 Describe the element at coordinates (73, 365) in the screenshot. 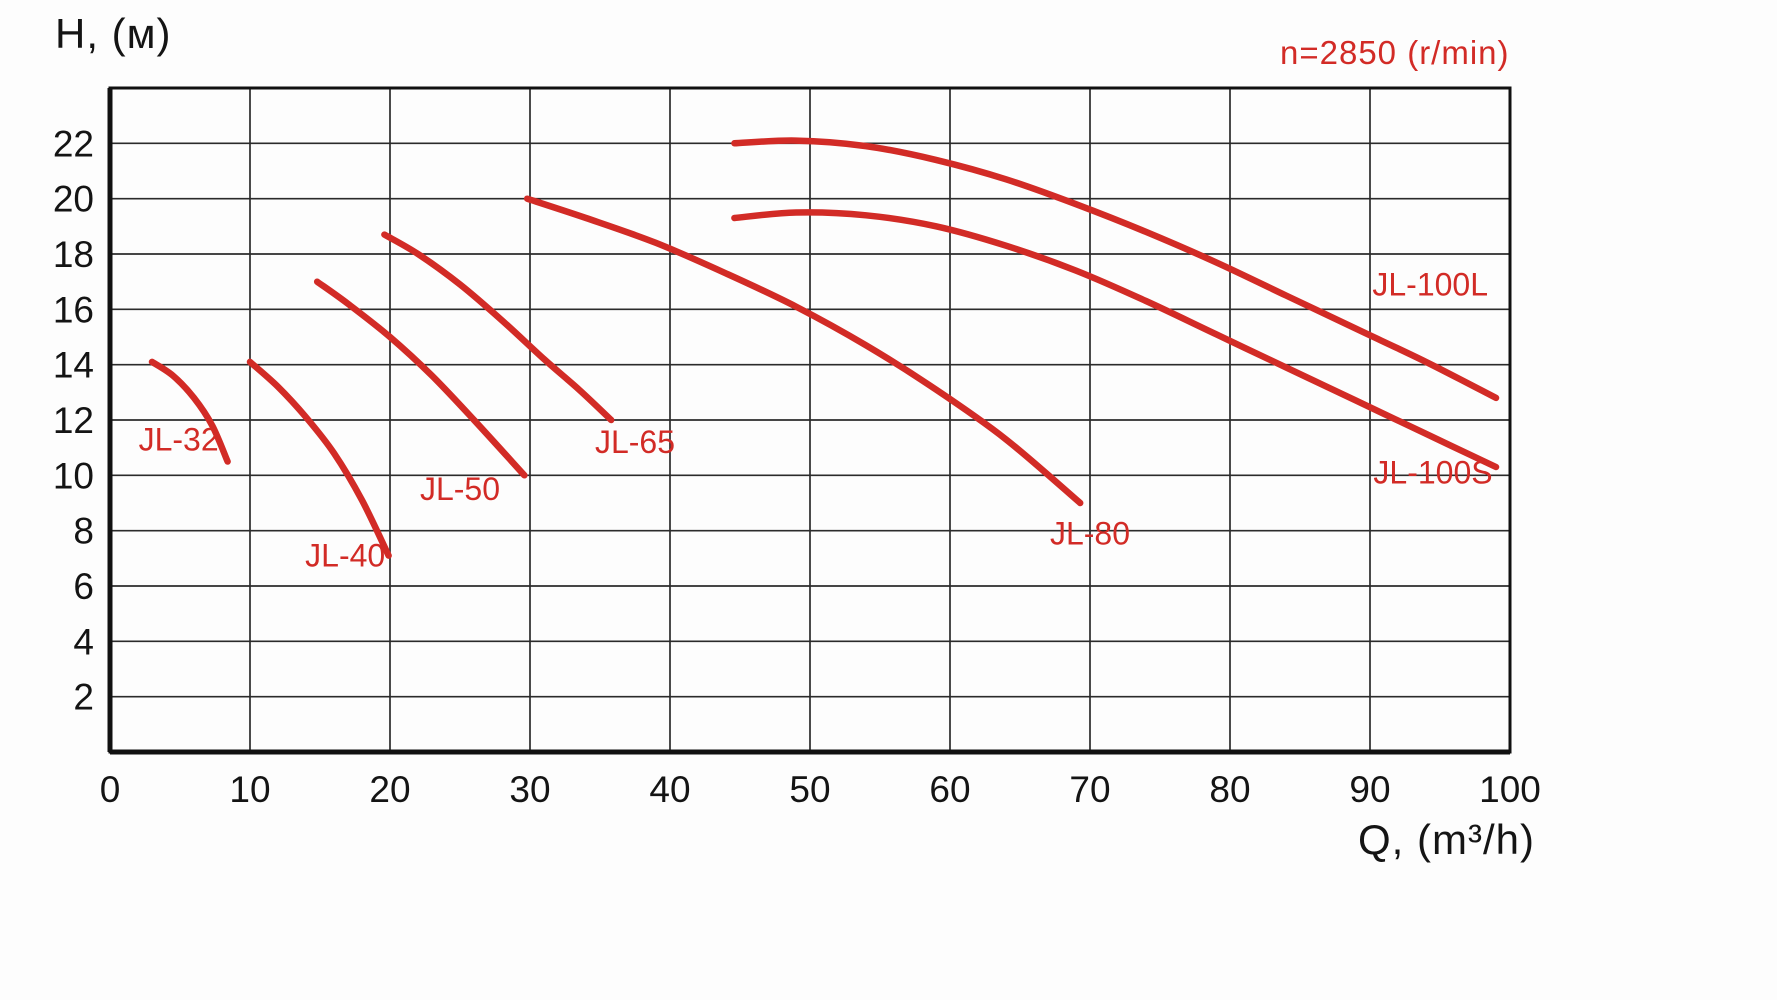

I see `y-tick-label: 14` at that location.